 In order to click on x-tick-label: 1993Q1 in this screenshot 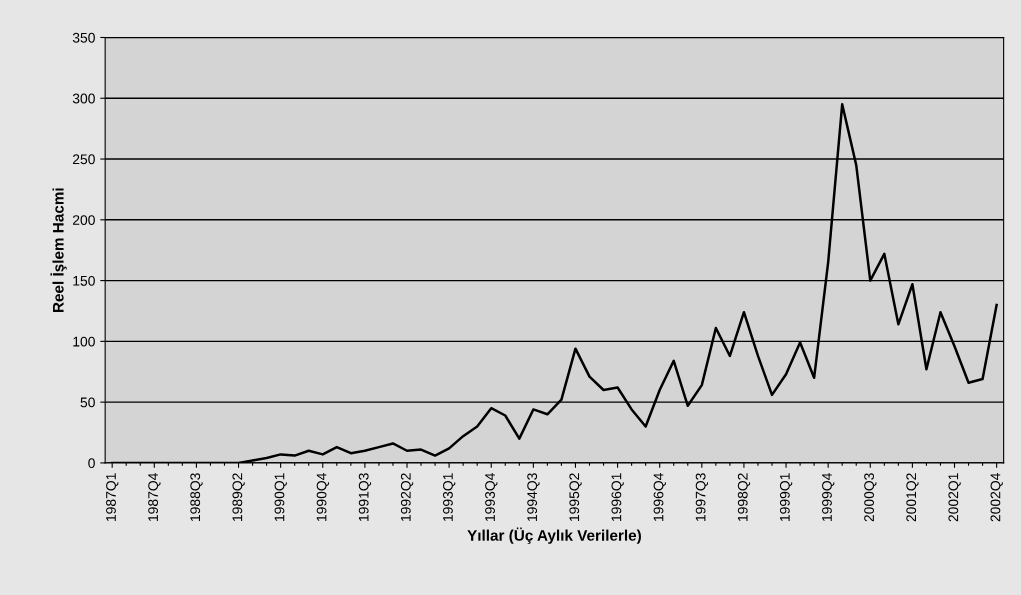, I will do `click(449, 497)`.